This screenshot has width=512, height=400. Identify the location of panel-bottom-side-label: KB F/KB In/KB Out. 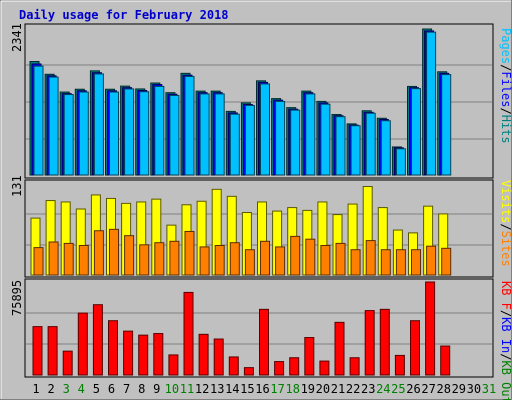
(505, 340).